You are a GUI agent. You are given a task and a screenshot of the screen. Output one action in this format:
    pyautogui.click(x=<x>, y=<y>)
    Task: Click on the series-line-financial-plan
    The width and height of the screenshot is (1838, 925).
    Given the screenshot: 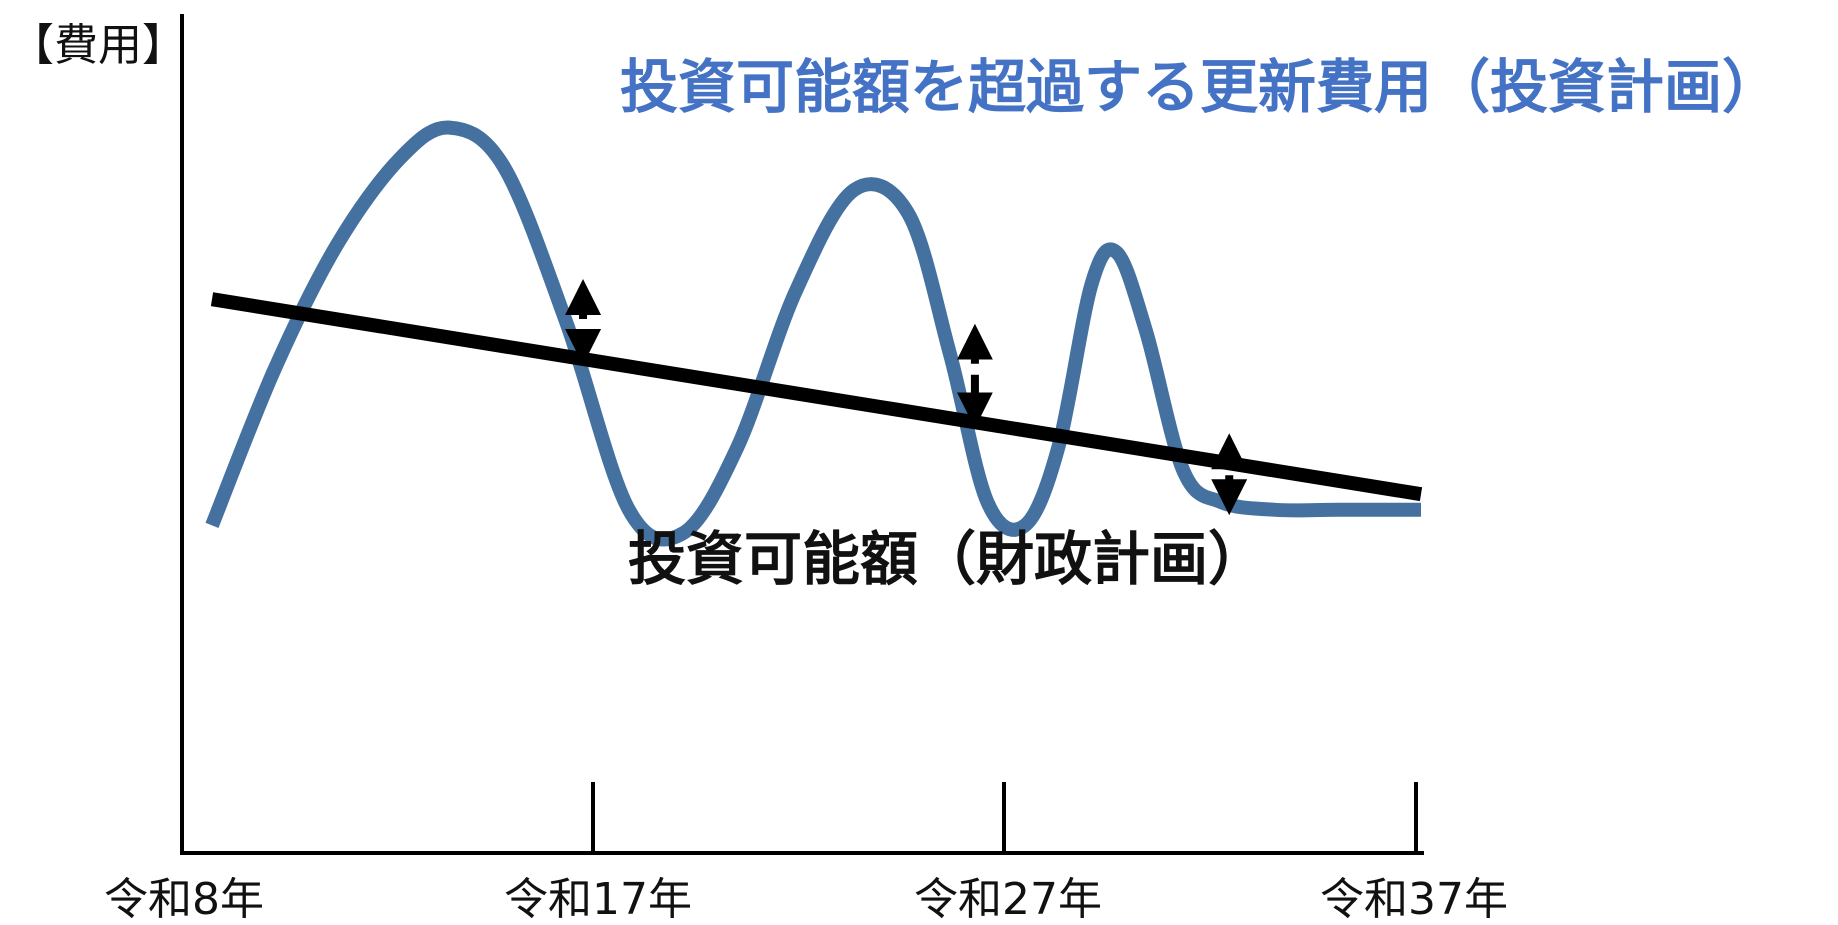 What is the action you would take?
    pyautogui.click(x=816, y=397)
    